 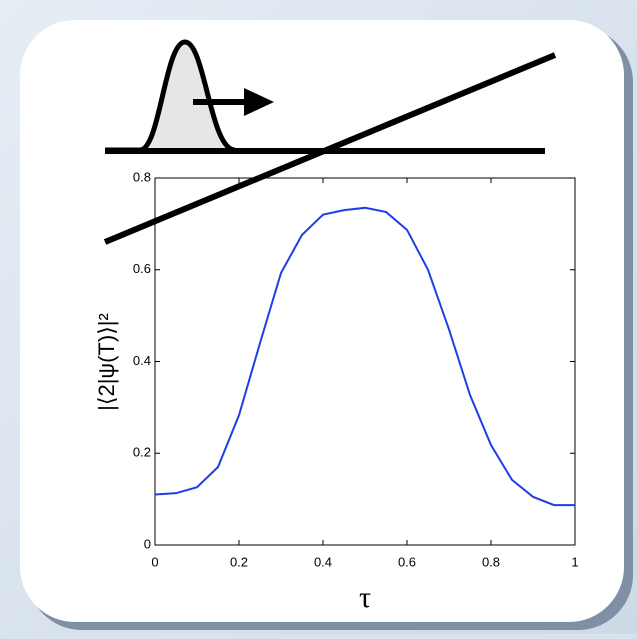 I want to click on y-tick-label: 0, so click(x=147, y=543).